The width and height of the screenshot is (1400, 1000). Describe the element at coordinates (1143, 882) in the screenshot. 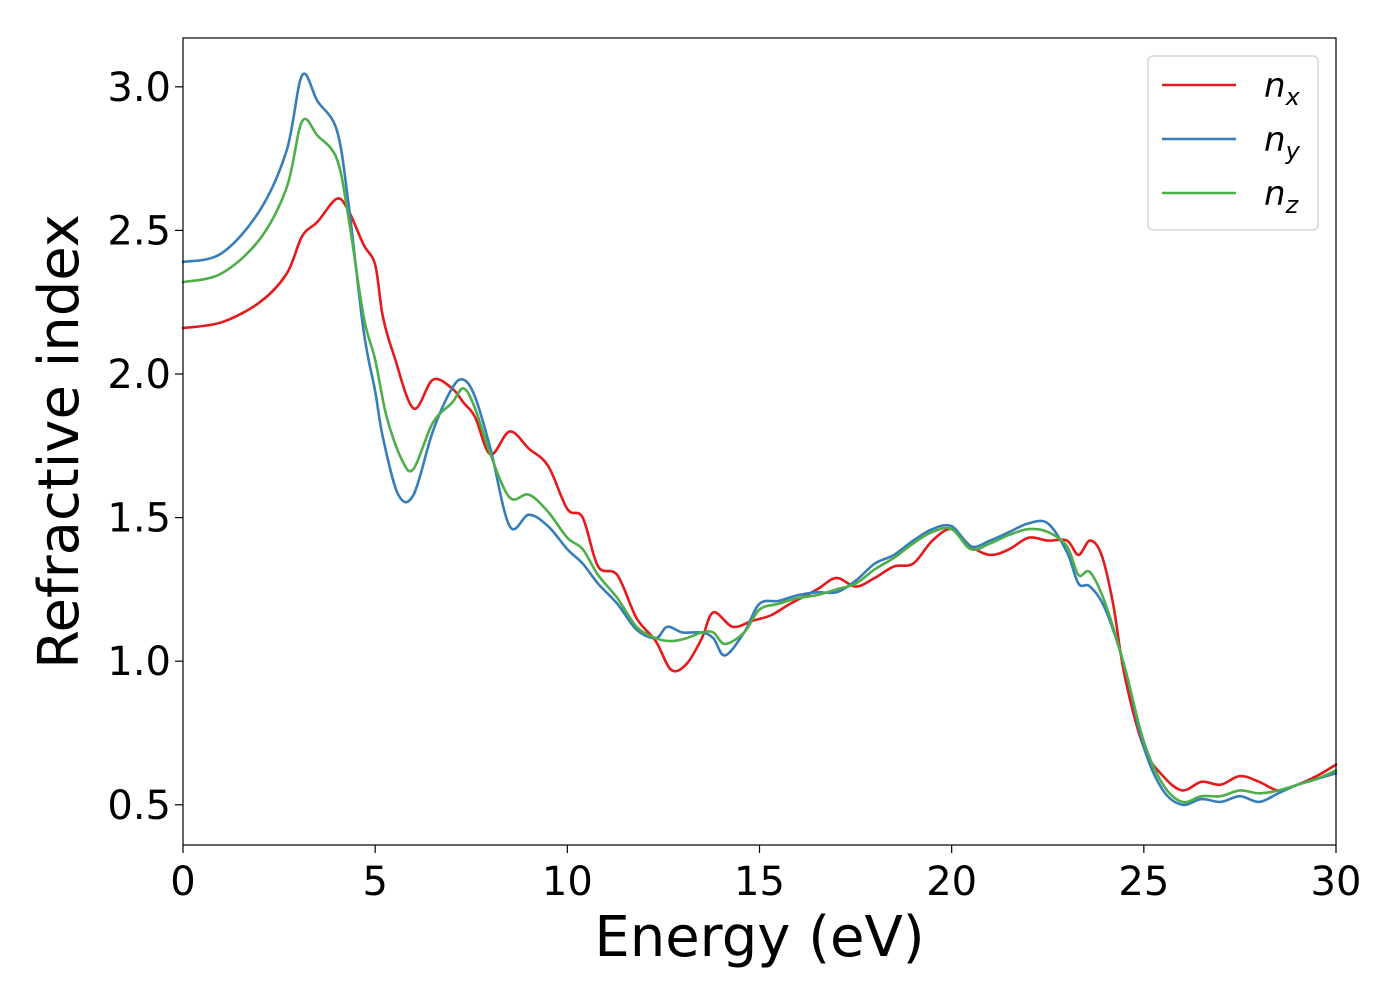

I see `x-tick-label: 25` at that location.